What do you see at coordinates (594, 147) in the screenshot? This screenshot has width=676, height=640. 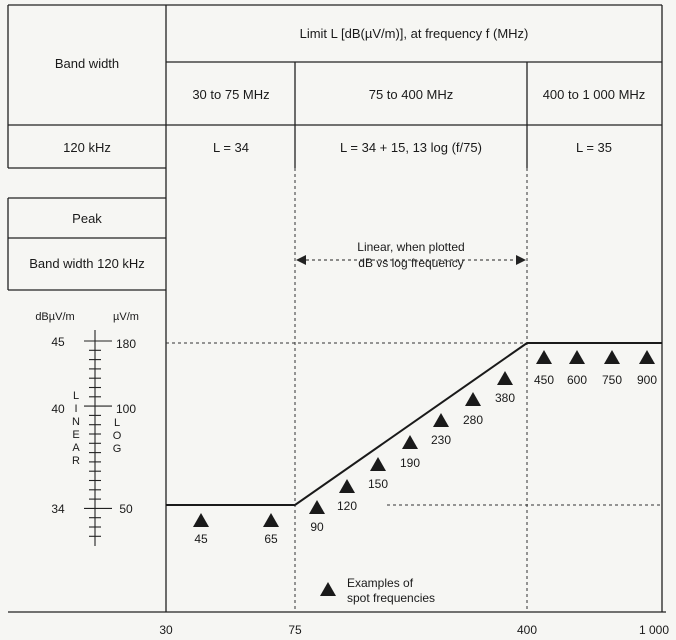 I see `formula-400-1000: L = 35` at bounding box center [594, 147].